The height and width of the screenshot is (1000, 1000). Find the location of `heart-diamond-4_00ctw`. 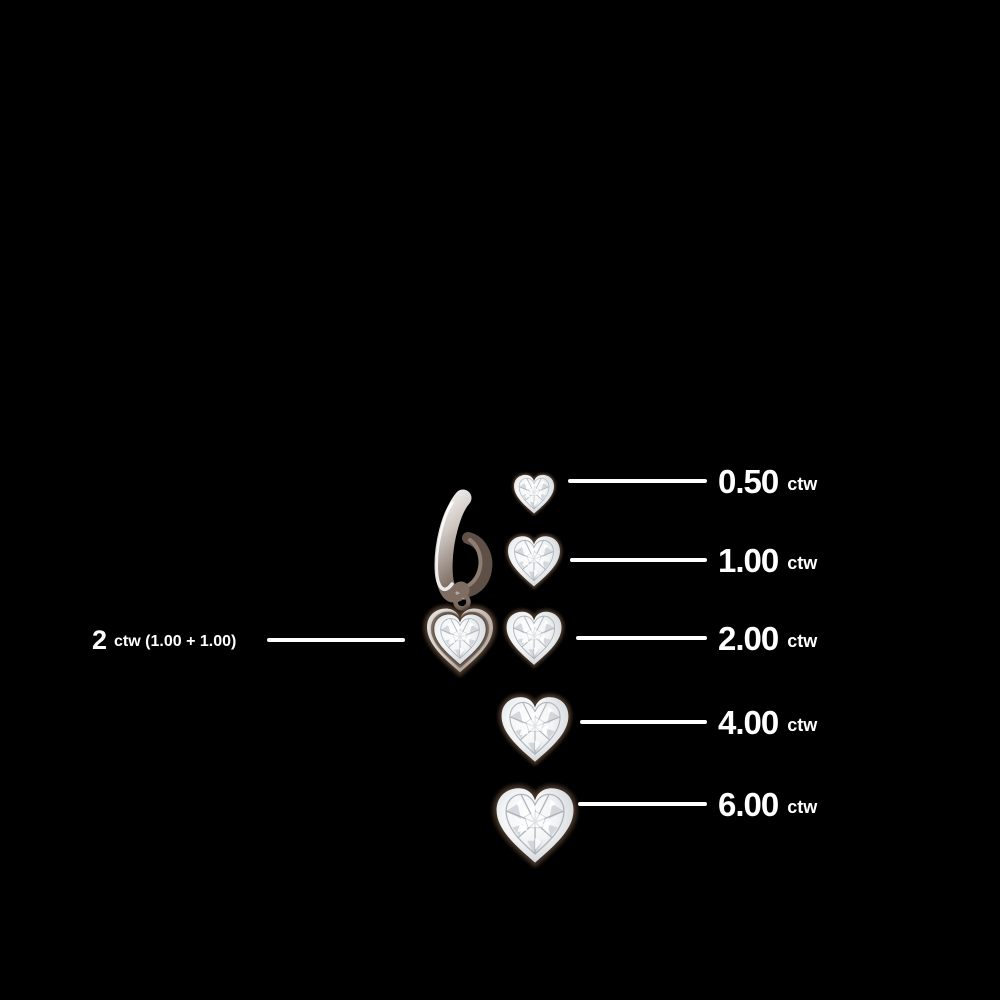

heart-diamond-4_00ctw is located at coordinates (535, 729).